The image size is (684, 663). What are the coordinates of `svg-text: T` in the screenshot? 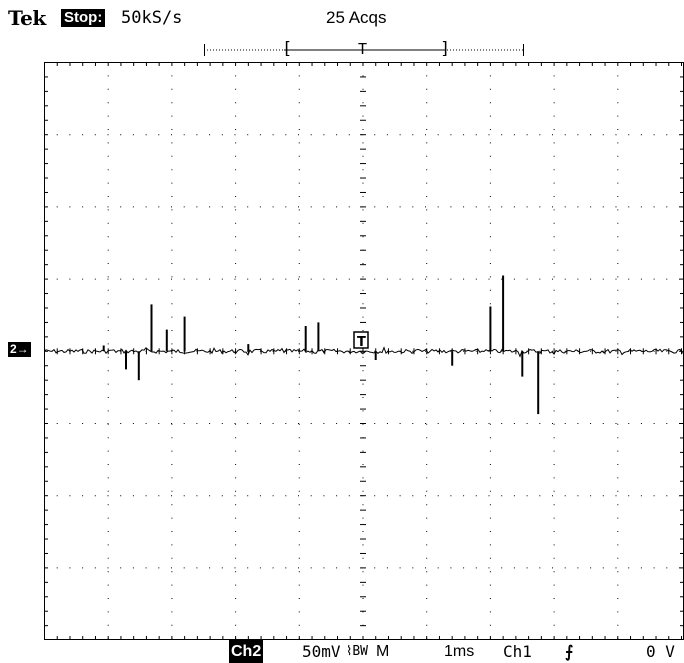 It's located at (361, 342).